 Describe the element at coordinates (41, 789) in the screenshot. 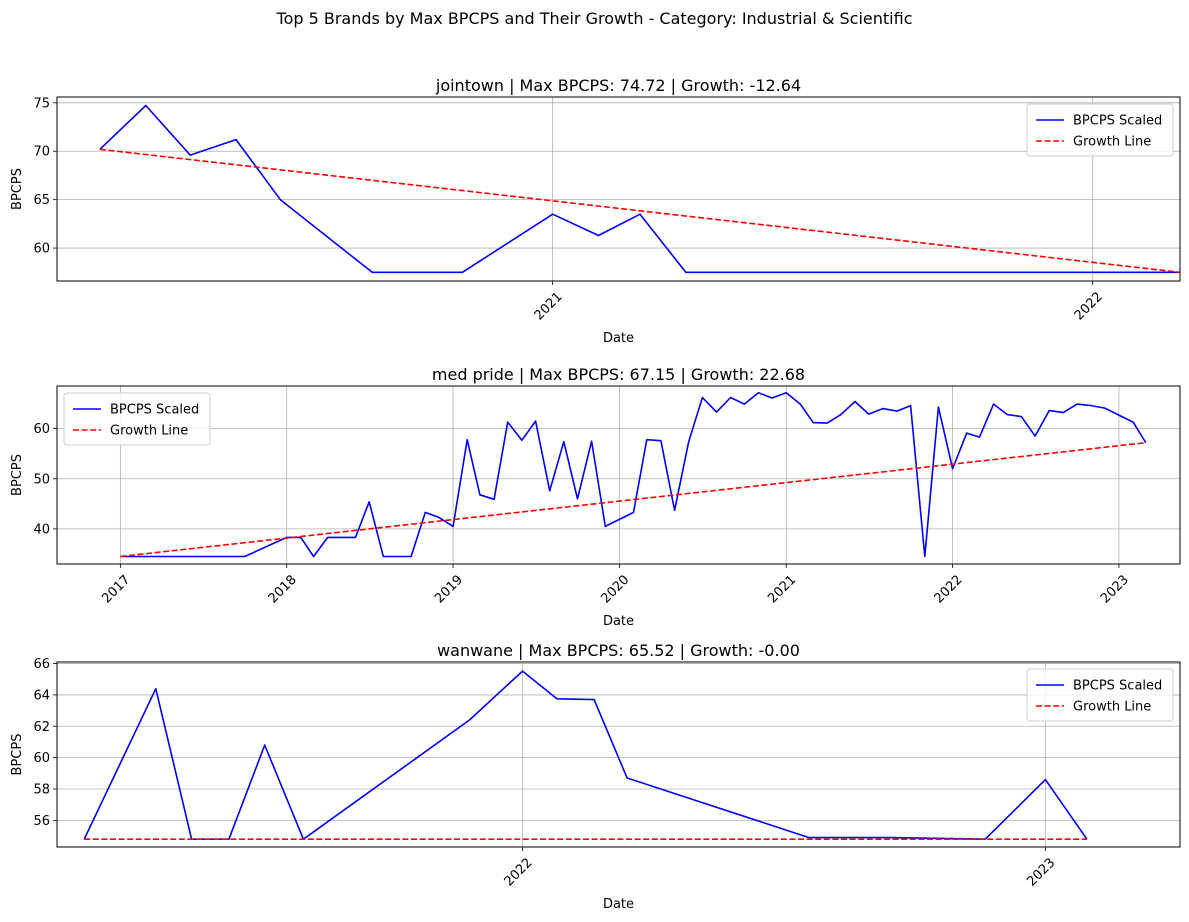

I see `y-tick-label: 58` at that location.